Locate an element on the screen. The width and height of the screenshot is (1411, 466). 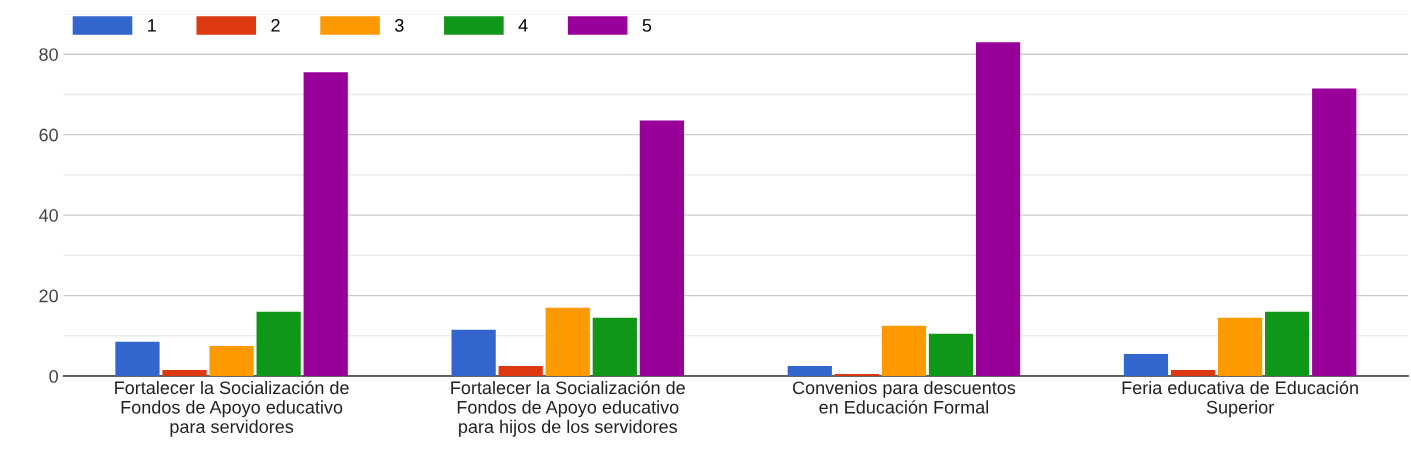
x-tick-label: Fortalecer la Socialización de Fondos de Apoyo educativo para hijos de los servidores is located at coordinates (568, 408).